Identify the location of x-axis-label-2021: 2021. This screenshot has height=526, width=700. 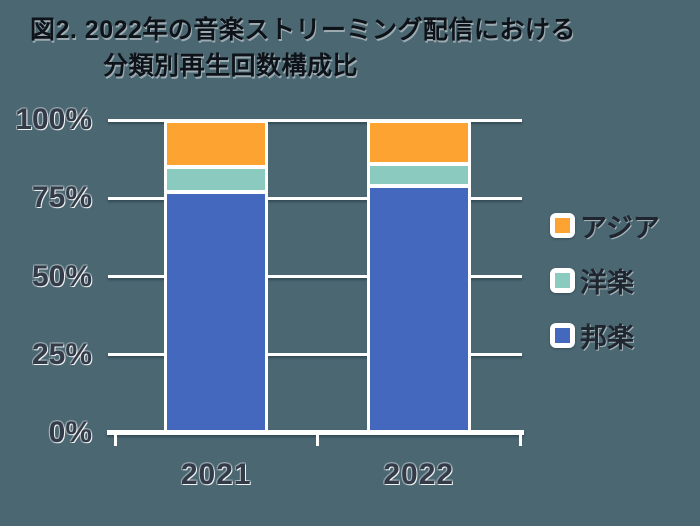
(216, 474).